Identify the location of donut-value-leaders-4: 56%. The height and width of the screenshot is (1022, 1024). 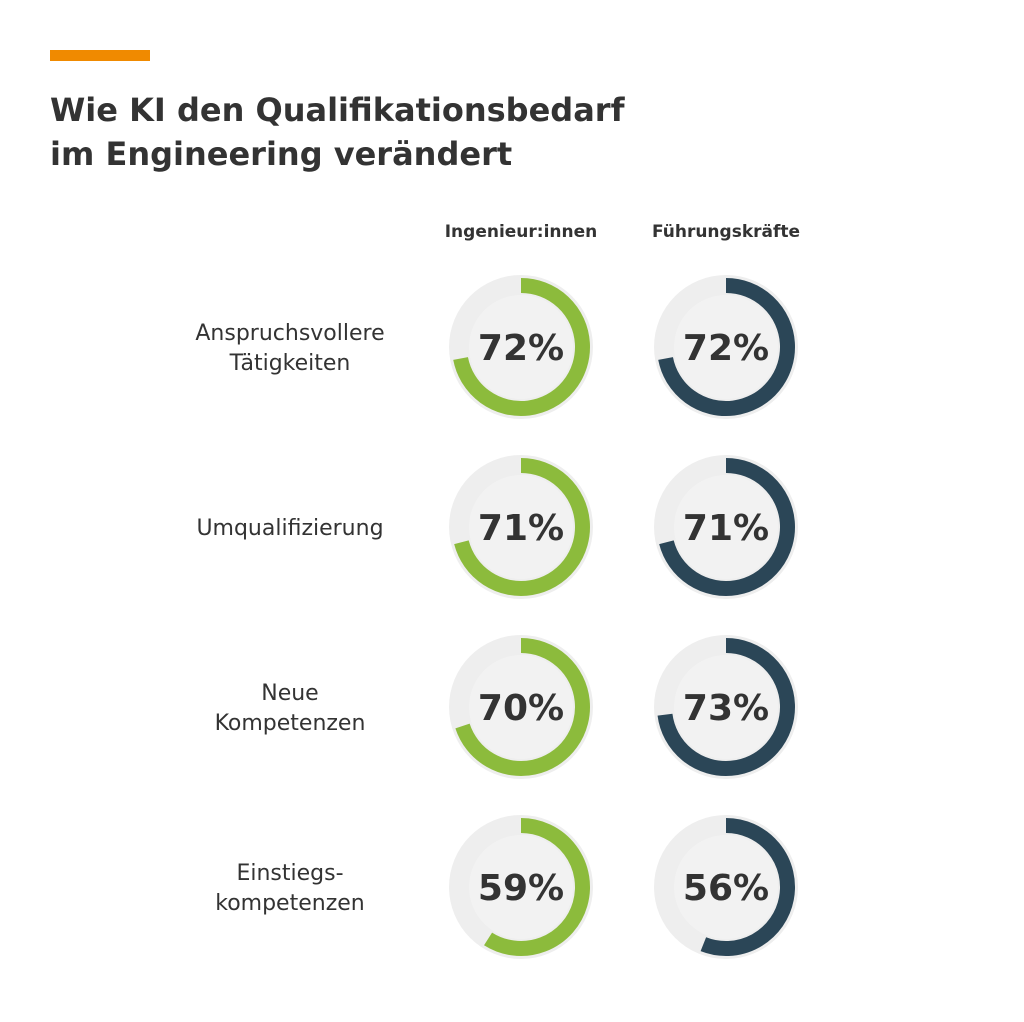
(726, 888).